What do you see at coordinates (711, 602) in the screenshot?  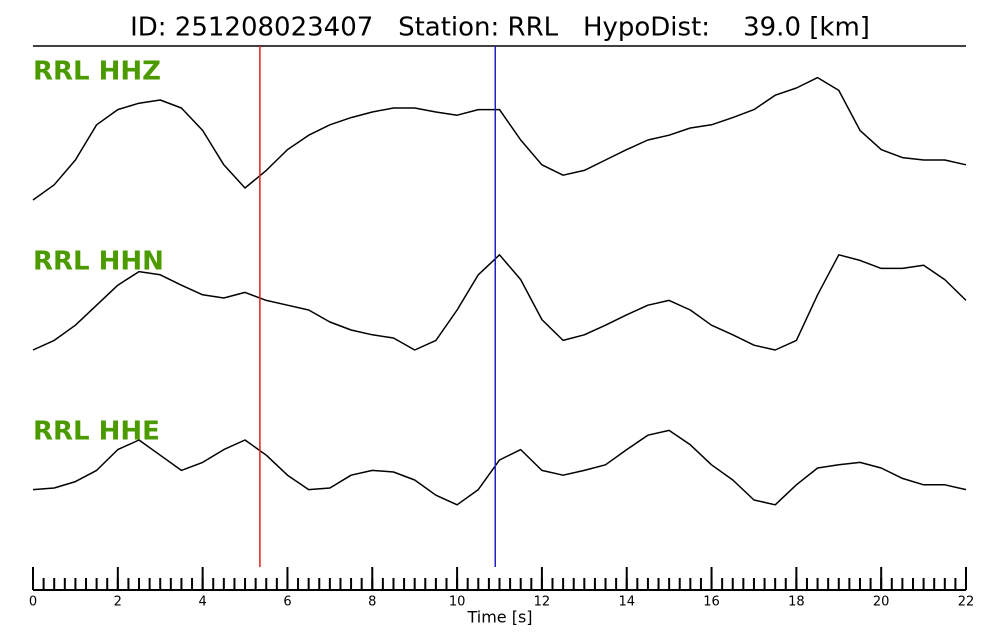 I see `x-tick-label: 16` at bounding box center [711, 602].